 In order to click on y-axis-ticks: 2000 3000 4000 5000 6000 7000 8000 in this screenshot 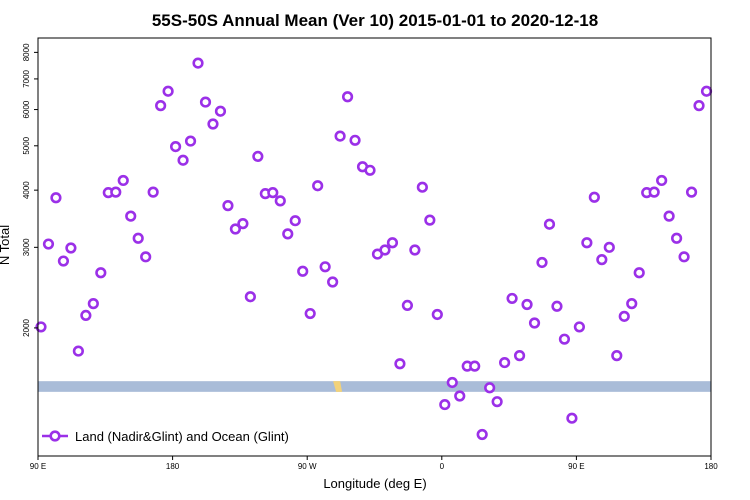, I will do `click(30, 190)`.